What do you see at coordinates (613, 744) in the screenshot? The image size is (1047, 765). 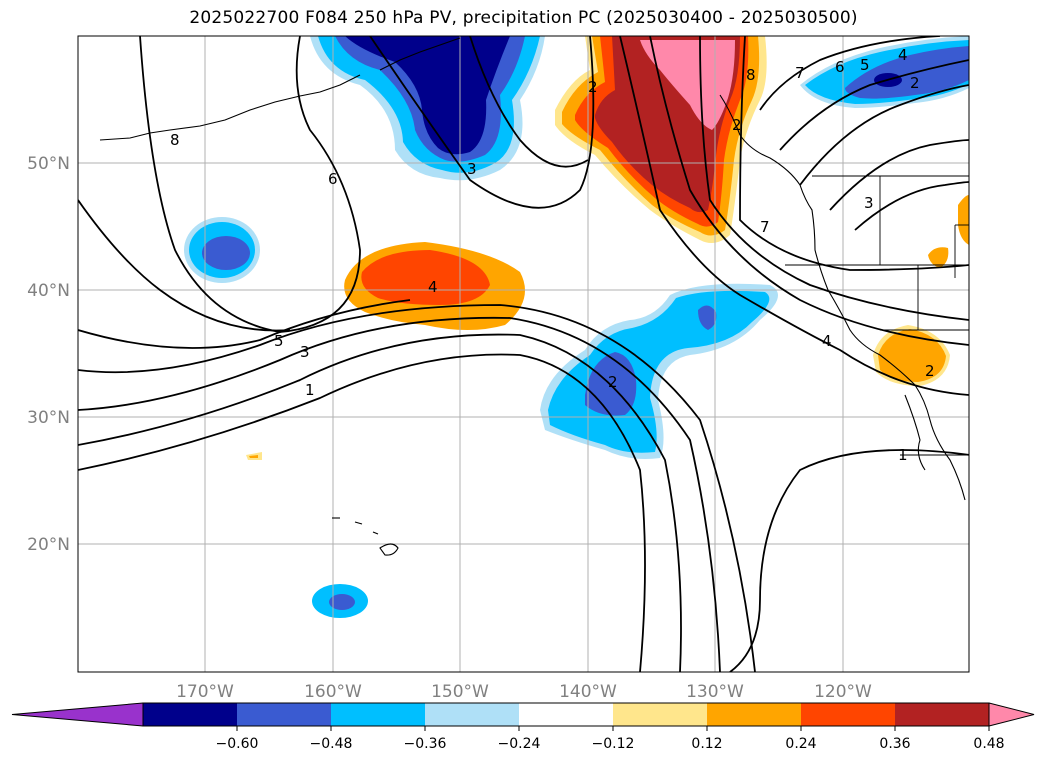 I see `colorbar-tick-label: −0.12` at bounding box center [613, 744].